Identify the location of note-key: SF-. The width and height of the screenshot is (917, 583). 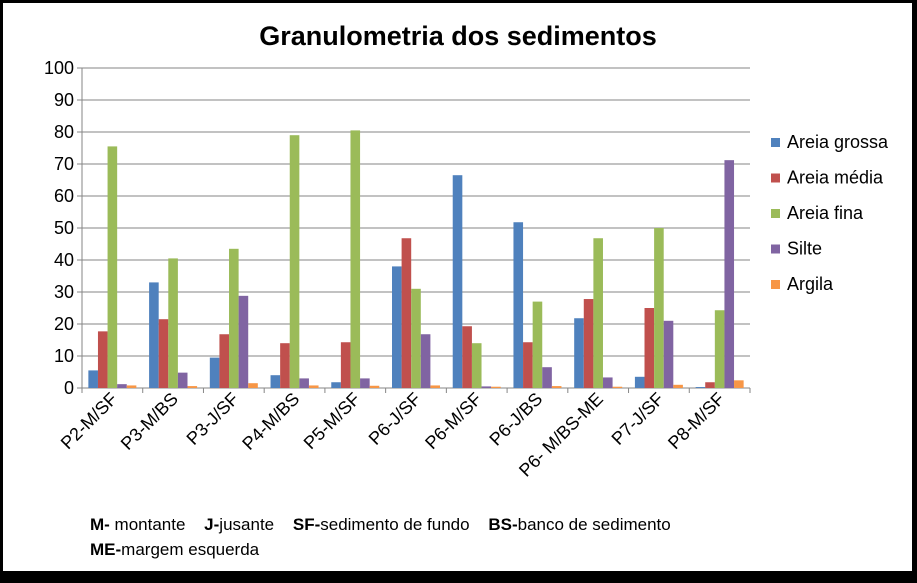
(306, 524).